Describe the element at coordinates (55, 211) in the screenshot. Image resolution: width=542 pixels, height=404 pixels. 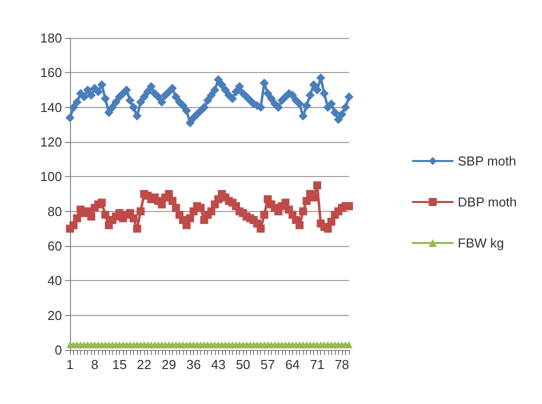
I see `y-tick-label: 80` at that location.